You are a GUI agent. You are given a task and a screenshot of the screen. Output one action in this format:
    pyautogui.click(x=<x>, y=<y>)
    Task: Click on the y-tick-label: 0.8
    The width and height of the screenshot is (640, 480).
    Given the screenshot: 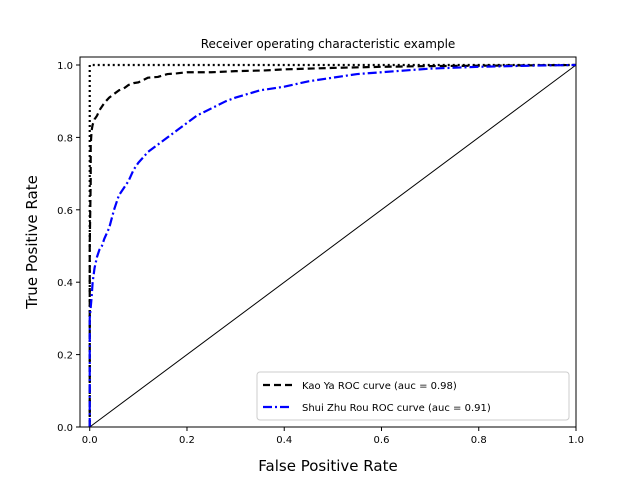 What is the action you would take?
    pyautogui.click(x=65, y=138)
    